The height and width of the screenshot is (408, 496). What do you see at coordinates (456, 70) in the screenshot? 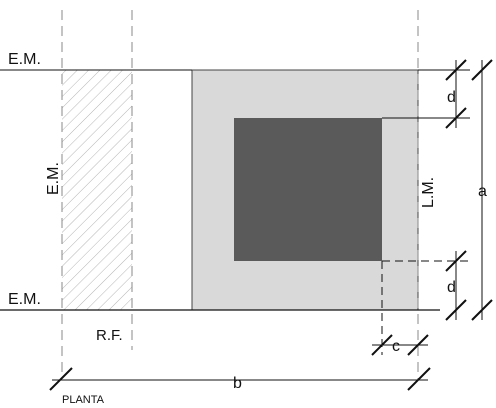
I see `dim-d-top-tick1` at bounding box center [456, 70].